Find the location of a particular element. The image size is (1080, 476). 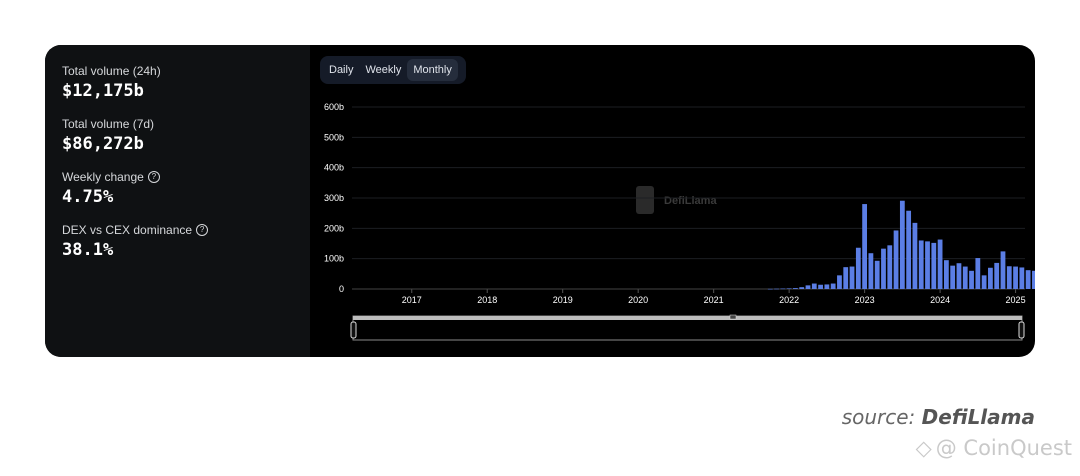

x-tick-label: 2019 is located at coordinates (563, 300).